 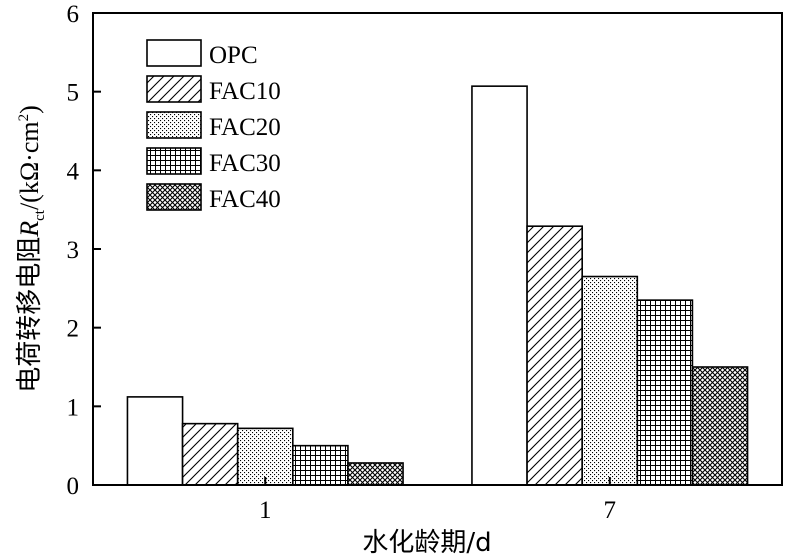 I want to click on y-axis-title-units-power: 2, so click(x=24, y=118).